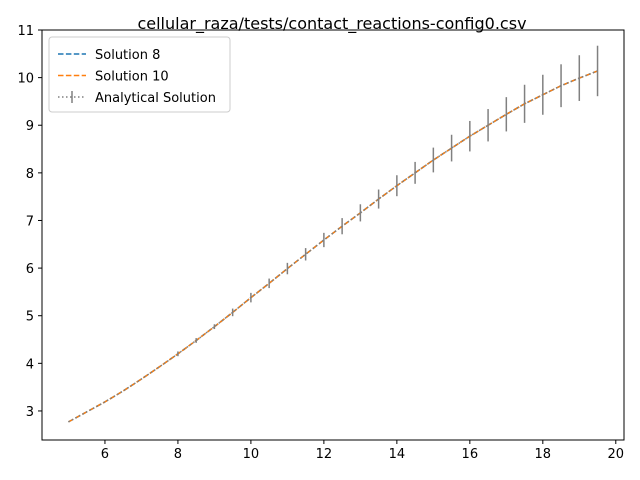 This screenshot has height=480, width=640. I want to click on x-tick-label: 16, so click(470, 454).